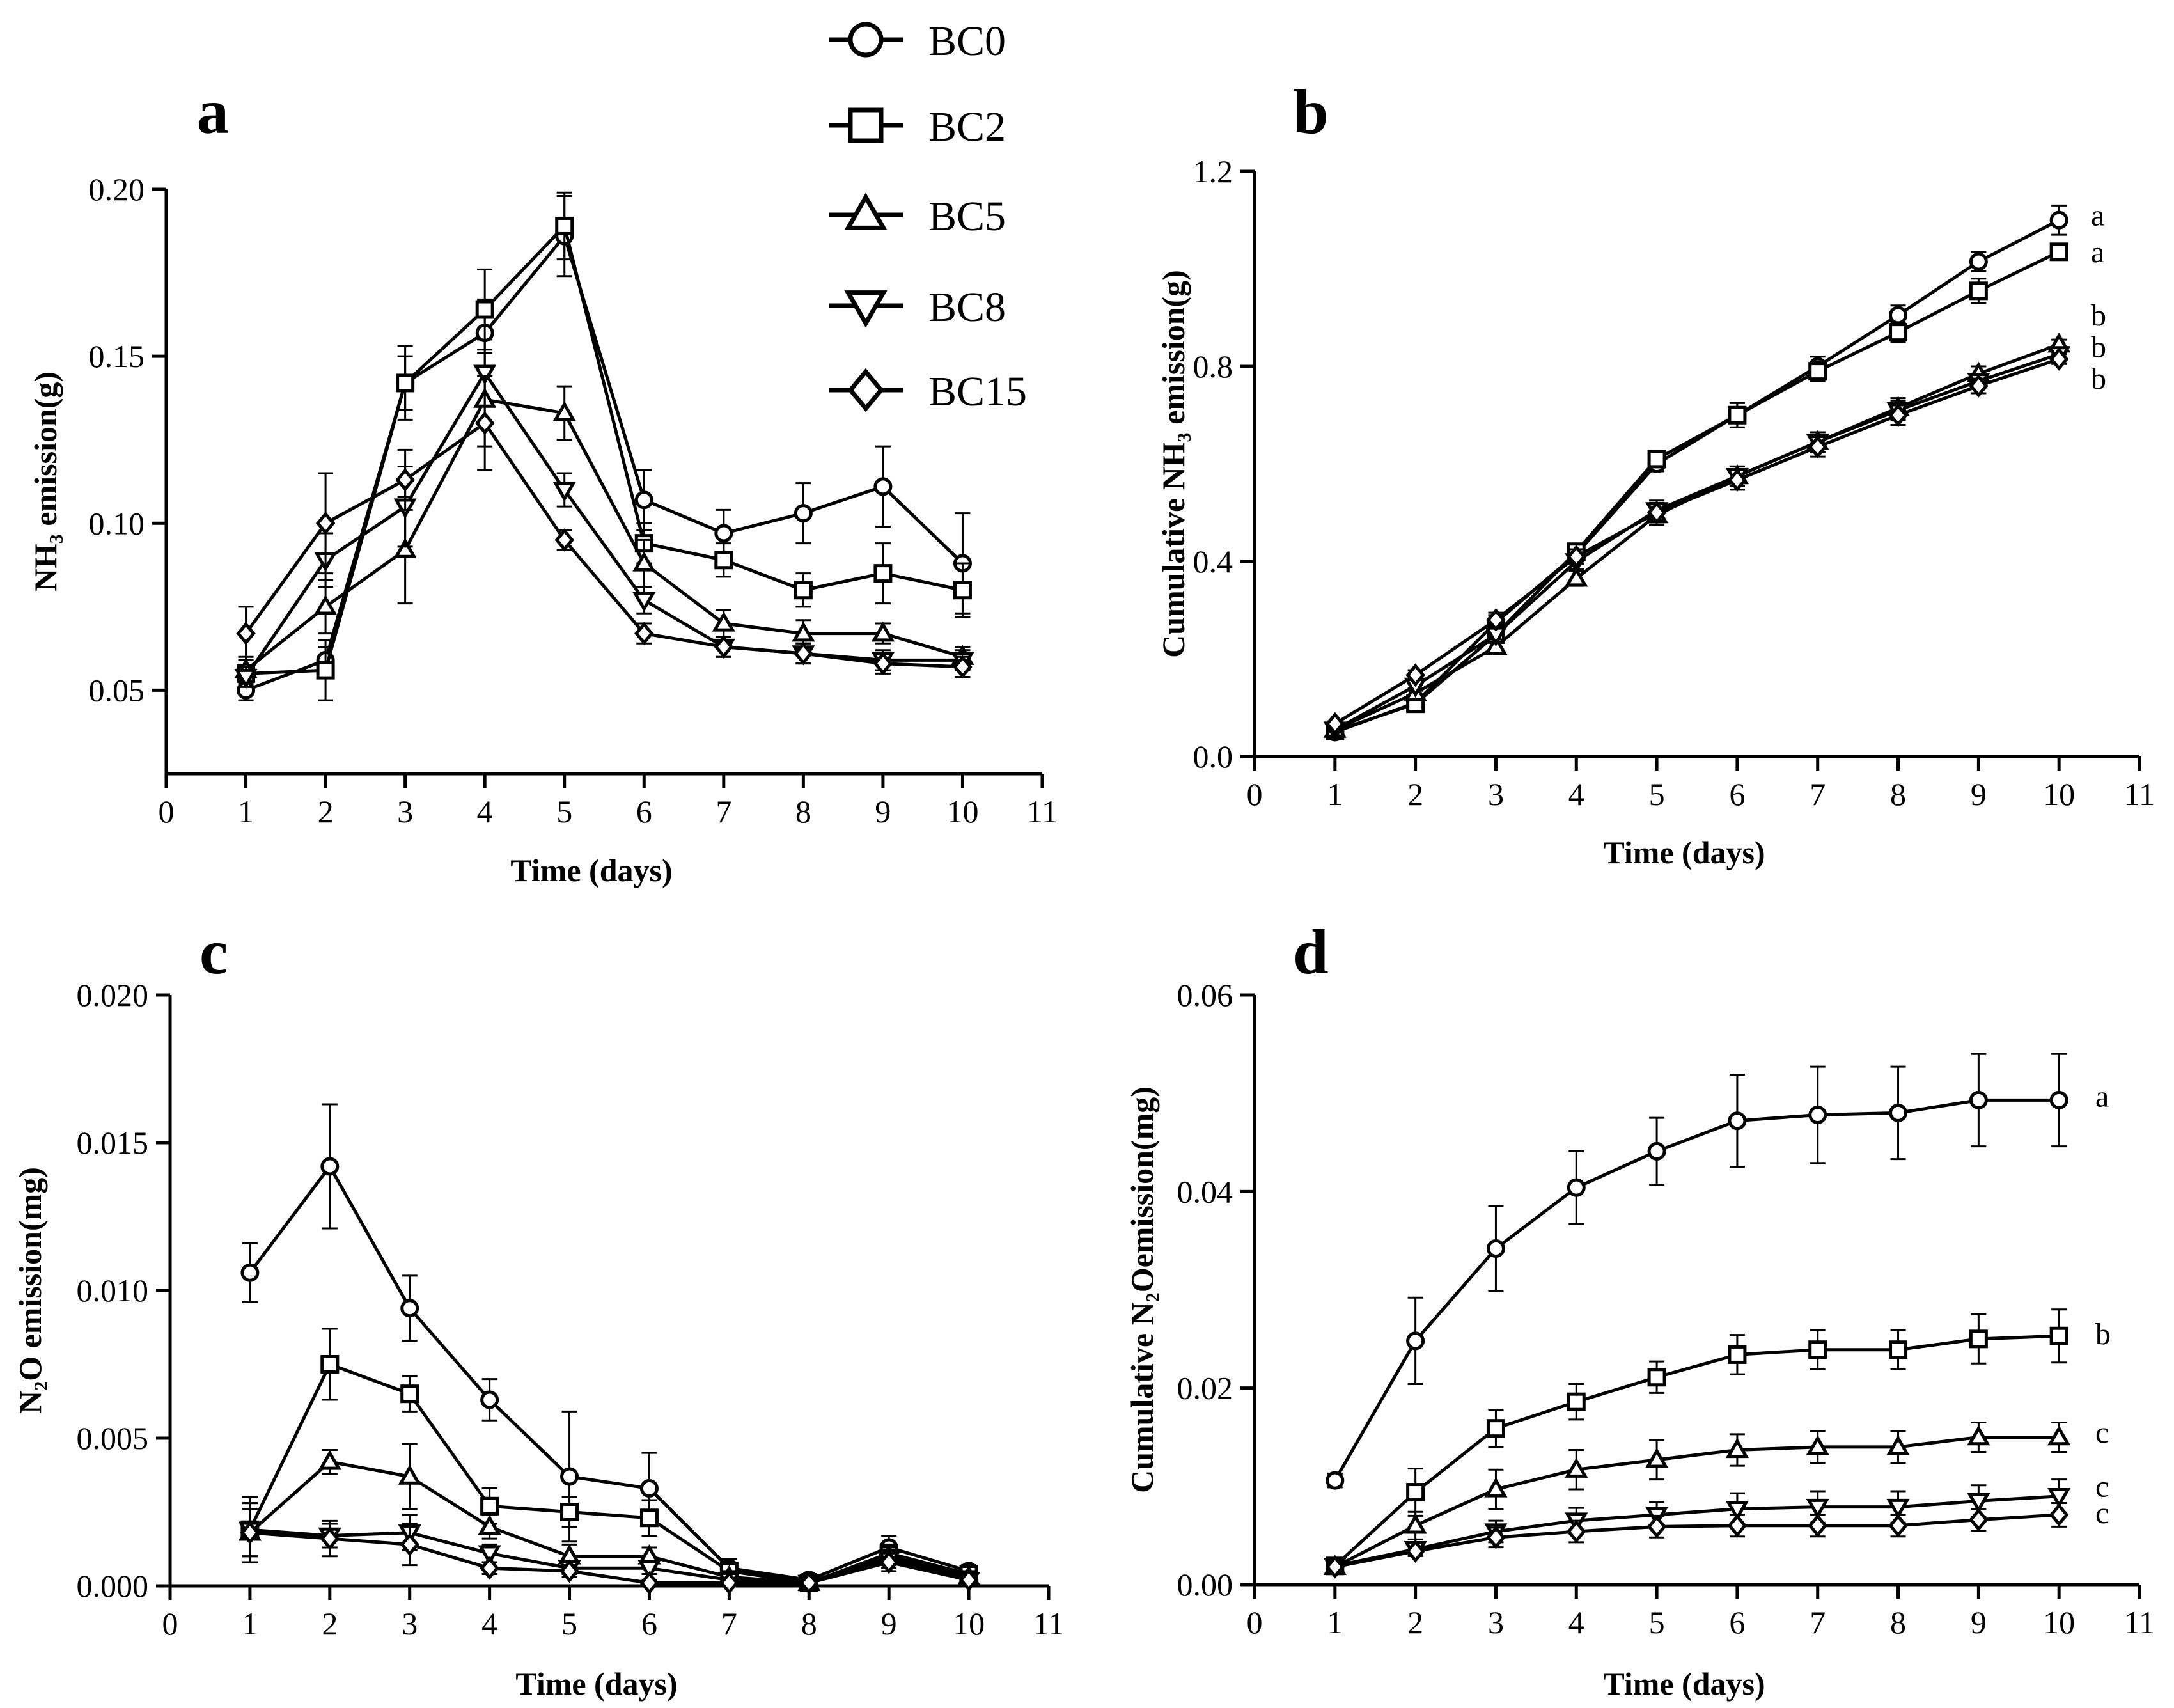  What do you see at coordinates (1818, 794) in the screenshot?
I see `x-tick-label: 7` at bounding box center [1818, 794].